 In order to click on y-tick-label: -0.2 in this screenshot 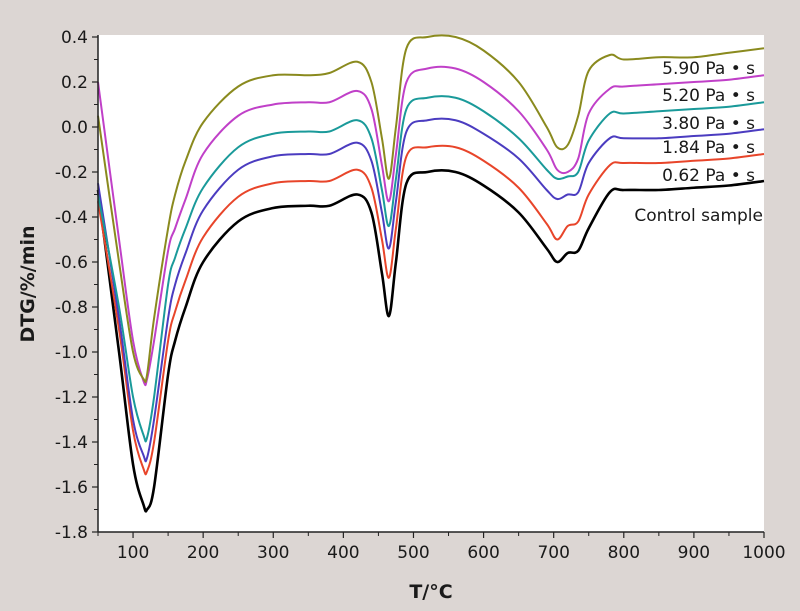, I will do `click(71, 173)`.